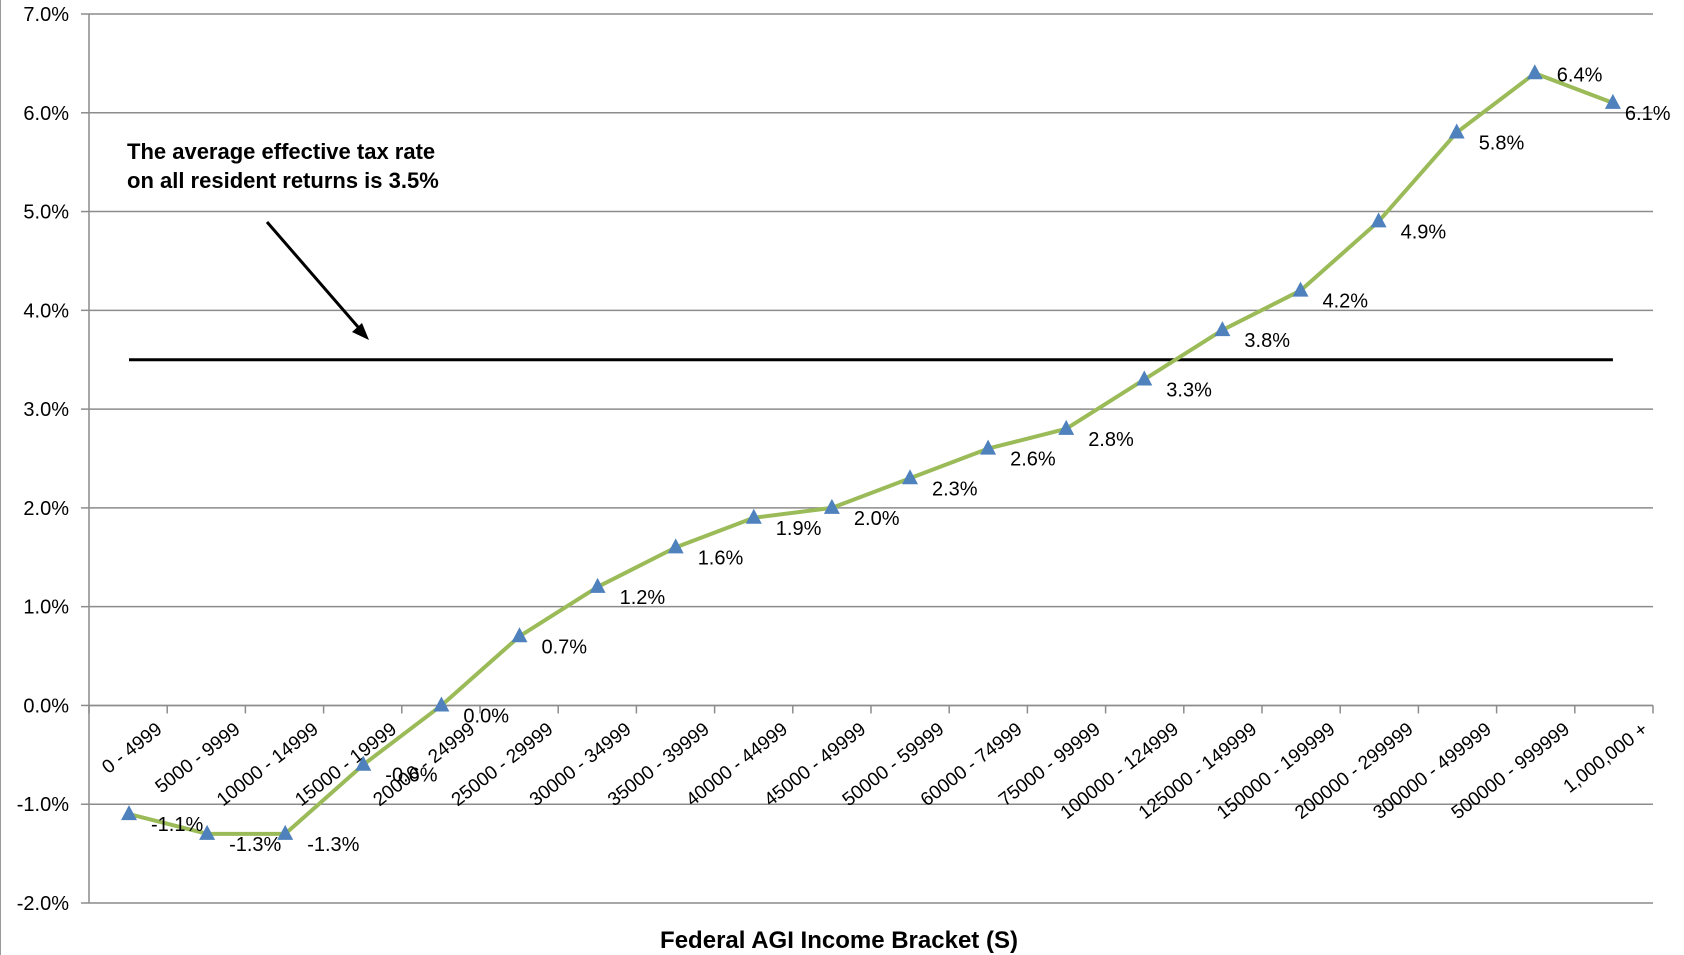 The width and height of the screenshot is (1684, 955). I want to click on annotation-line-1: The average effective tax rate, so click(281, 151).